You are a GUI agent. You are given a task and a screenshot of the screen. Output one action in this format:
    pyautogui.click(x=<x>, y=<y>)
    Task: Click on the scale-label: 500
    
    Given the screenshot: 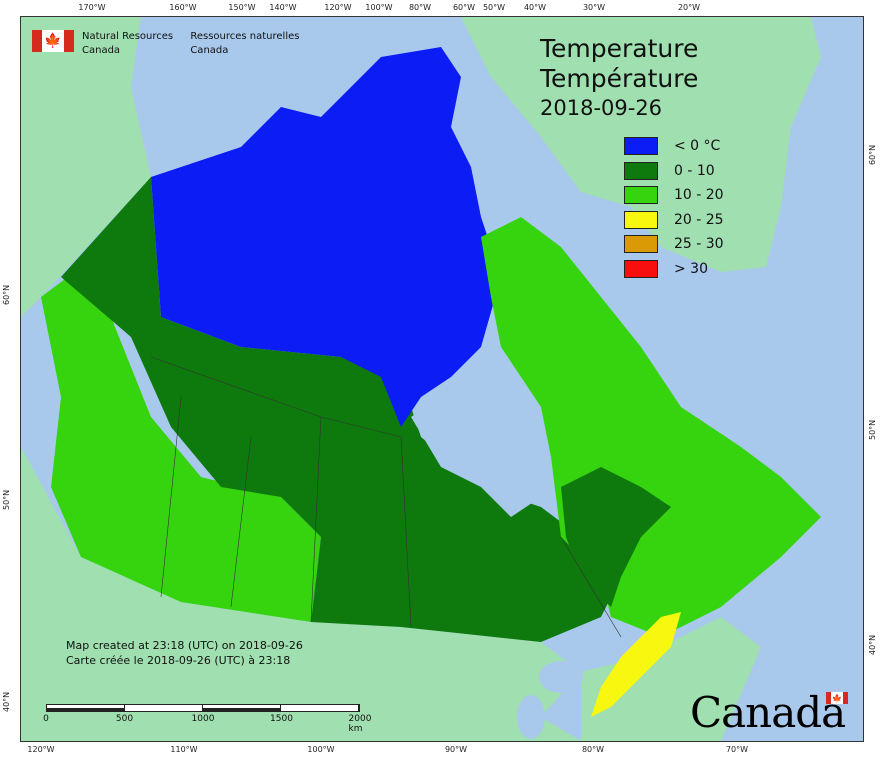 What is the action you would take?
    pyautogui.click(x=124, y=719)
    